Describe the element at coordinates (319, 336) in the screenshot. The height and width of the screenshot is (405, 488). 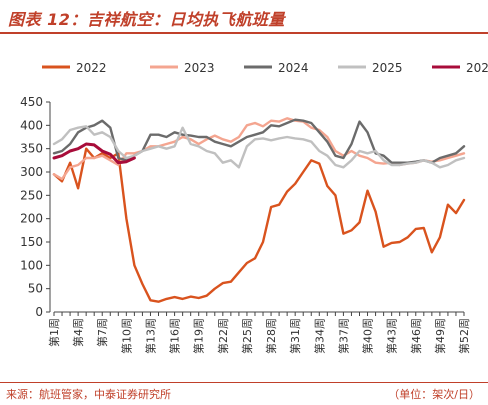
I see `x-tick-label: 第34周` at that location.